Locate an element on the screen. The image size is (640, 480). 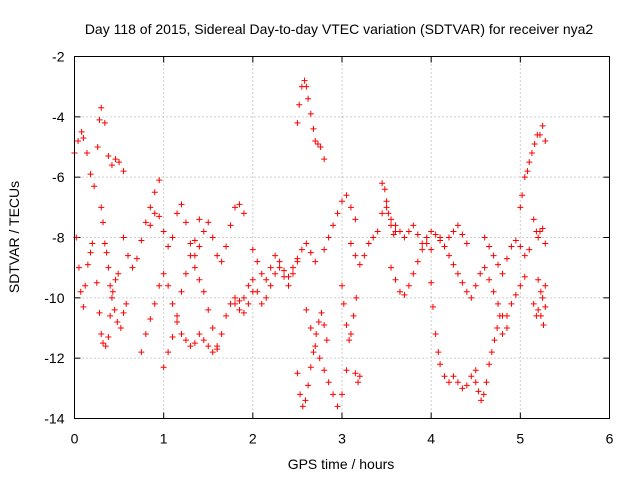
x-tick-label: 6 is located at coordinates (610, 439).